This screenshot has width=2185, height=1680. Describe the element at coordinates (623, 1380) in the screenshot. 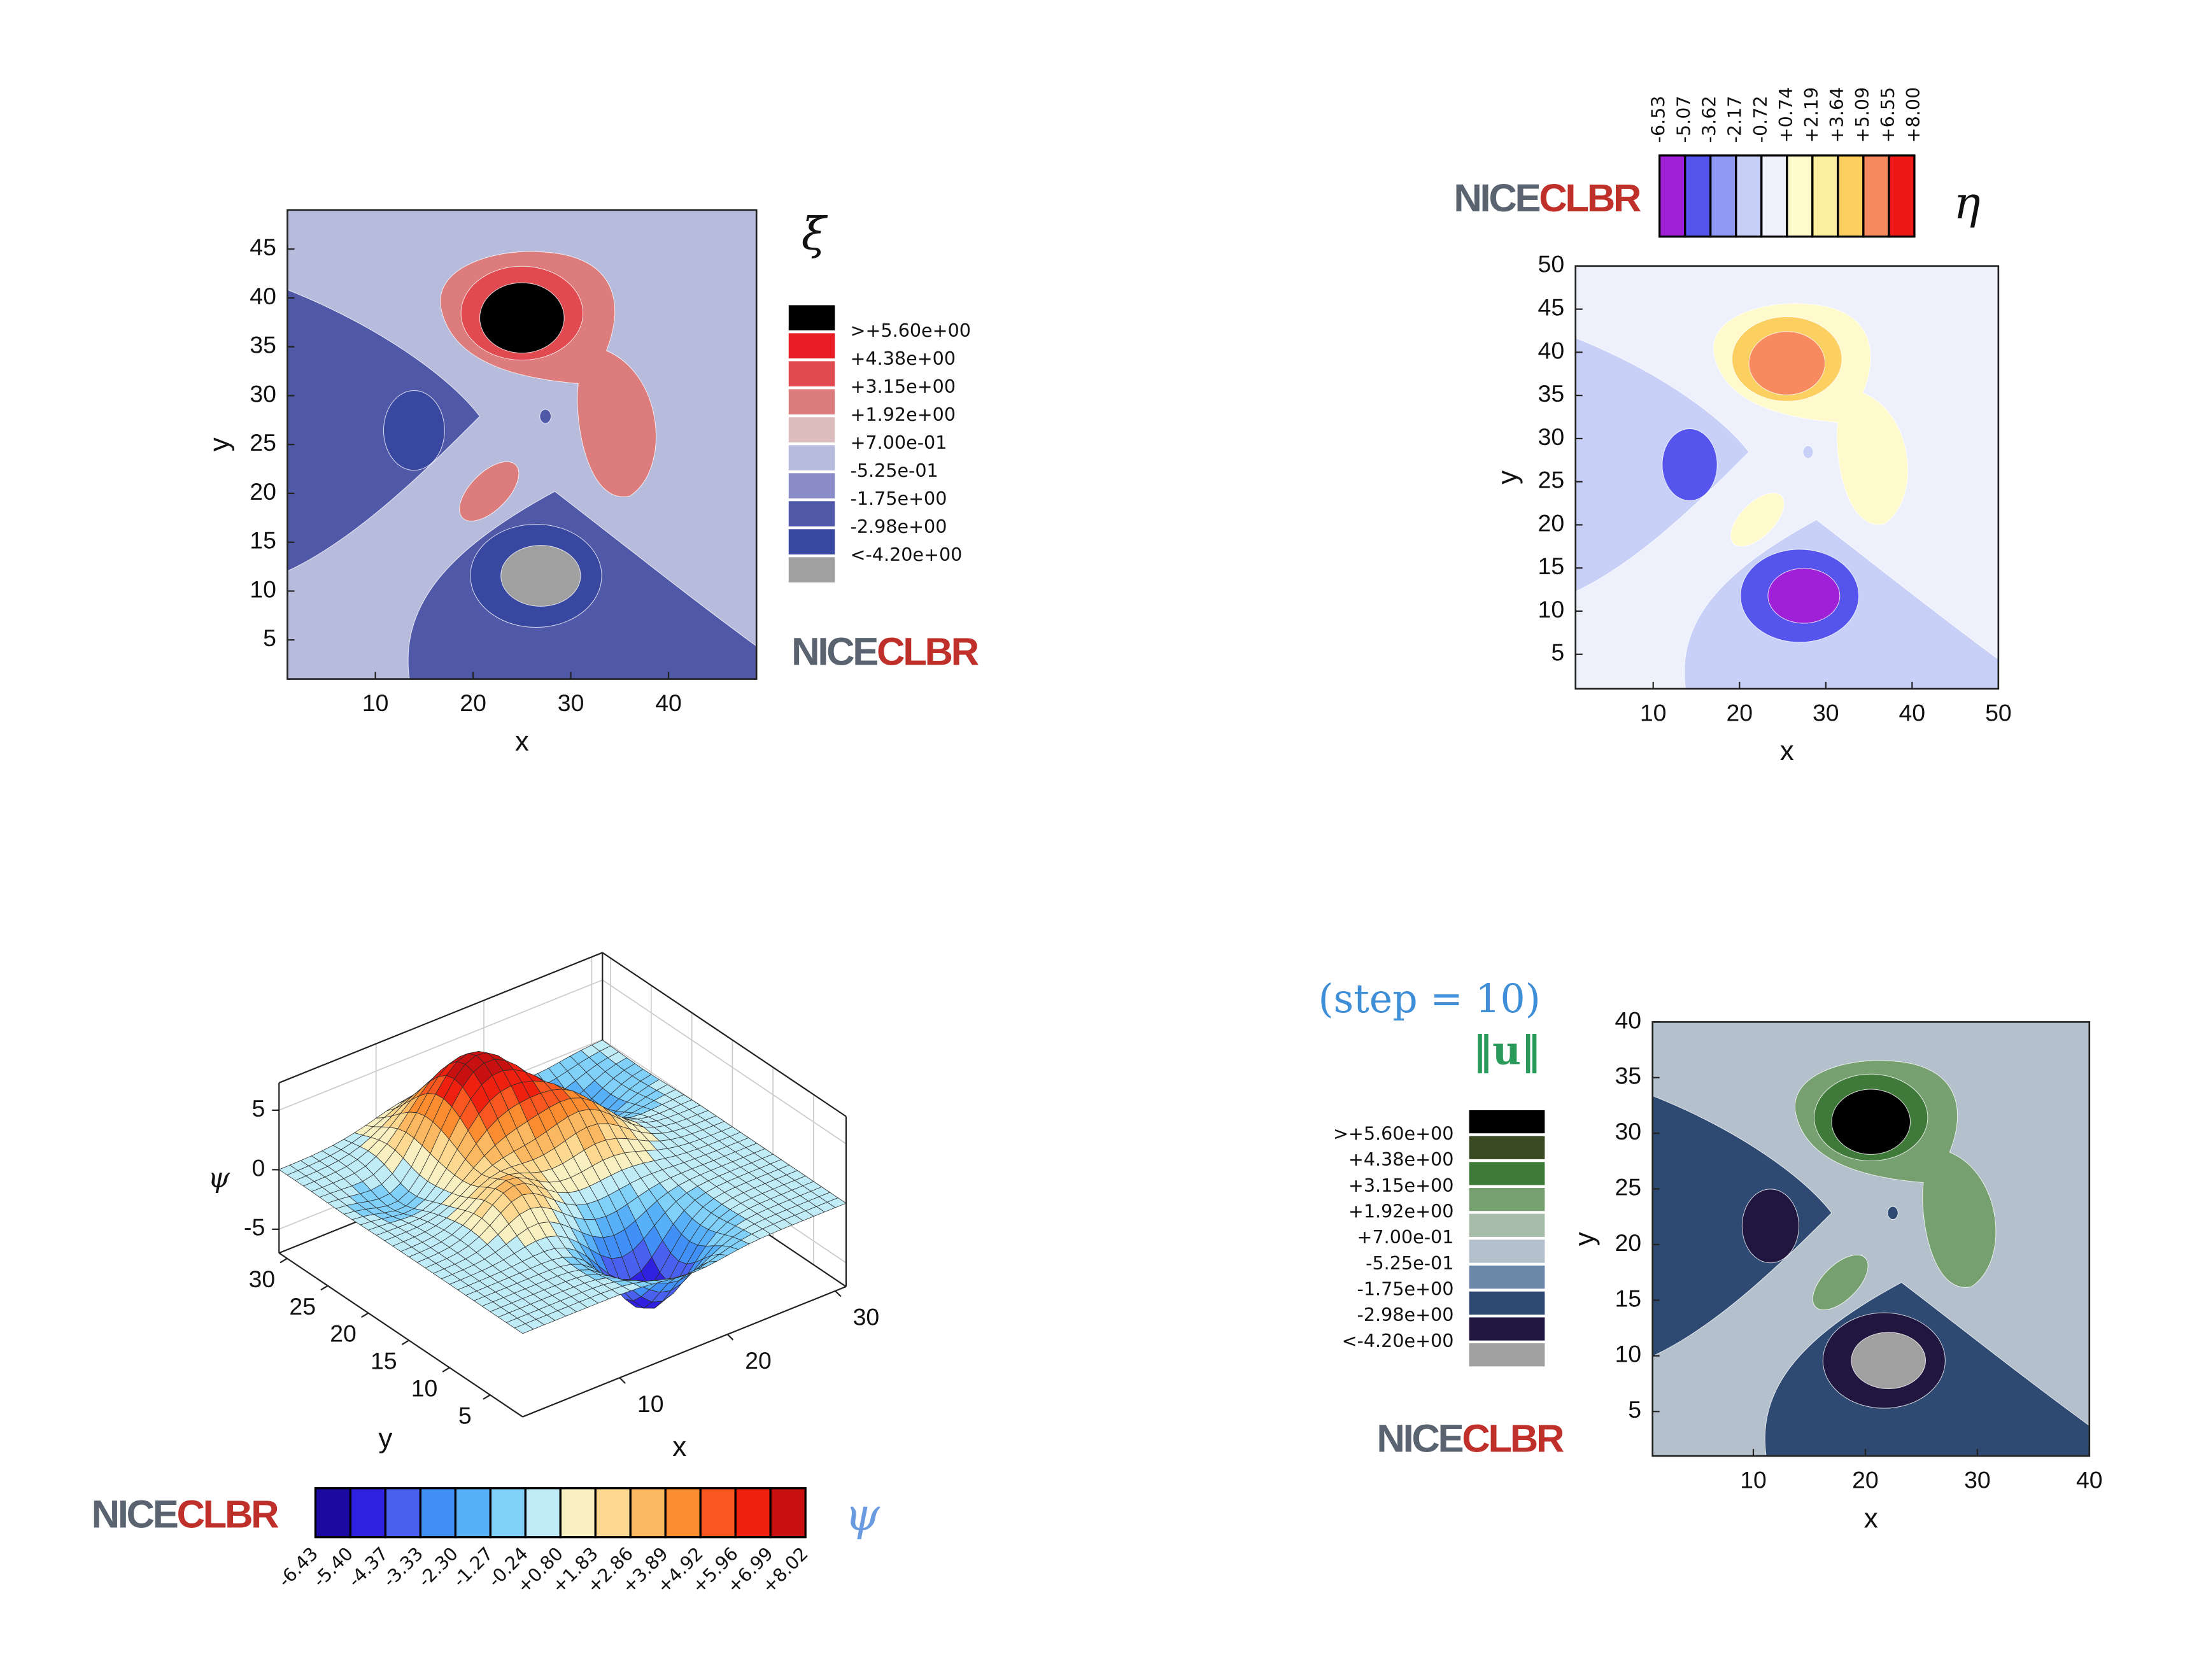

I see `x-tick` at that location.